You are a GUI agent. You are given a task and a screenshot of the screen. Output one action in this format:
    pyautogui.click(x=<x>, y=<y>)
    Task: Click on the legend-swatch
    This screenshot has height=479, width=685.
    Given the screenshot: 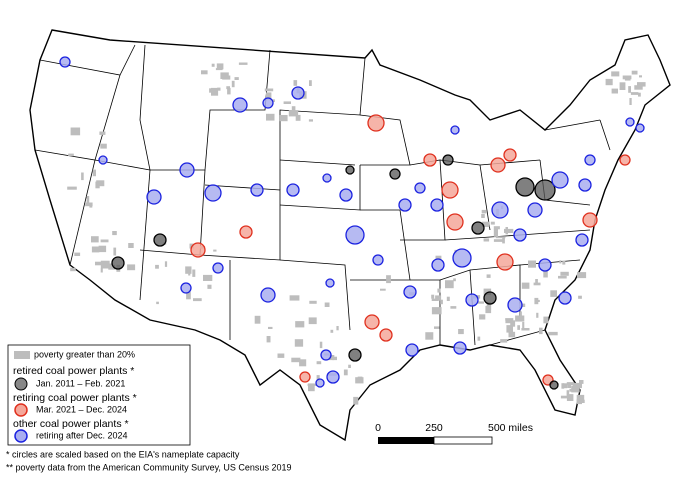 What is the action you would take?
    pyautogui.click(x=21, y=410)
    